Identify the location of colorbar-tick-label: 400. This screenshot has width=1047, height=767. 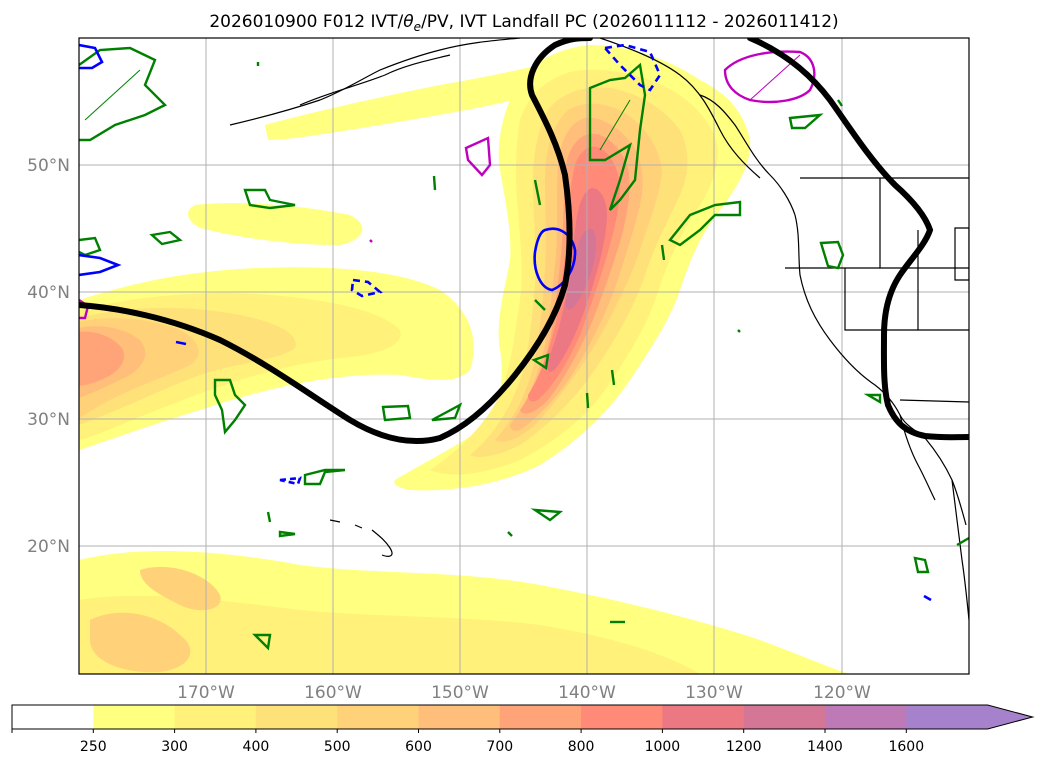
(256, 747).